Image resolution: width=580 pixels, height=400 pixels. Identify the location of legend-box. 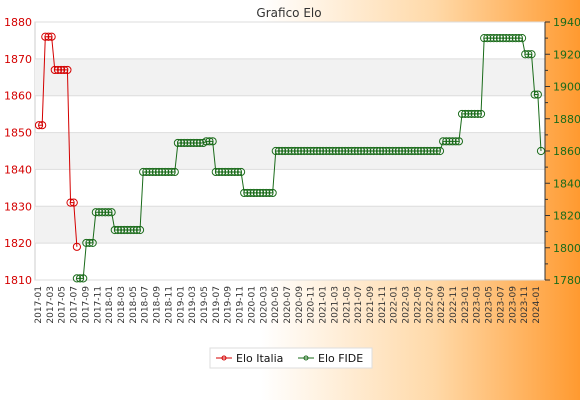
(291, 358).